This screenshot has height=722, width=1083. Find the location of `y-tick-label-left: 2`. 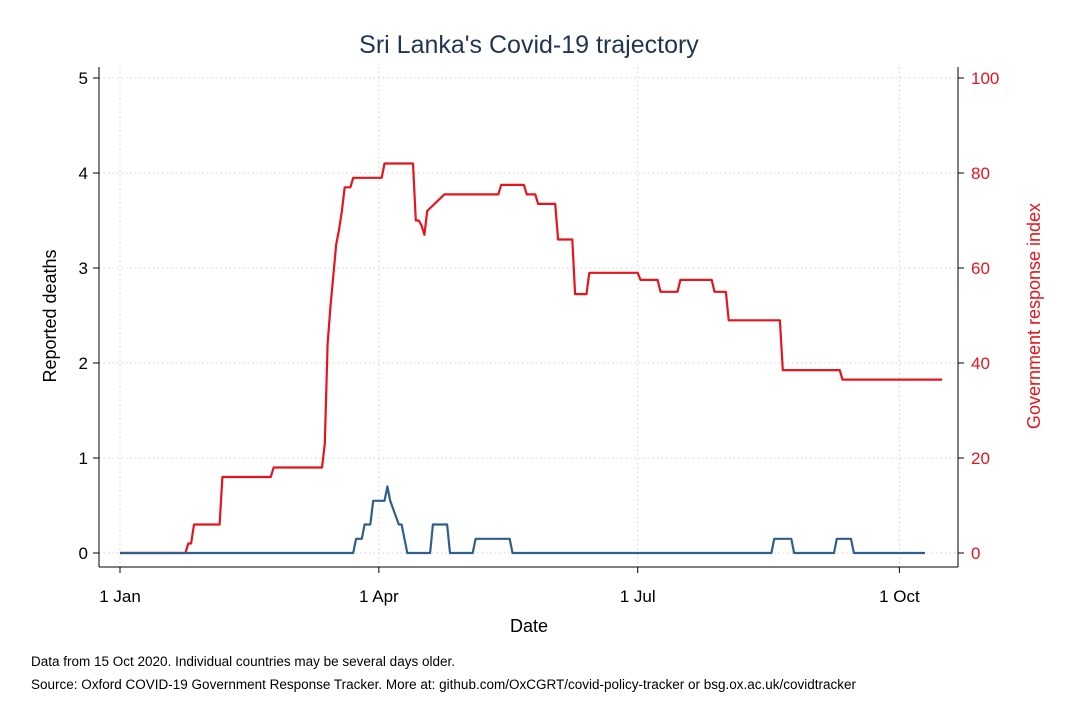

y-tick-label-left: 2 is located at coordinates (83, 363).